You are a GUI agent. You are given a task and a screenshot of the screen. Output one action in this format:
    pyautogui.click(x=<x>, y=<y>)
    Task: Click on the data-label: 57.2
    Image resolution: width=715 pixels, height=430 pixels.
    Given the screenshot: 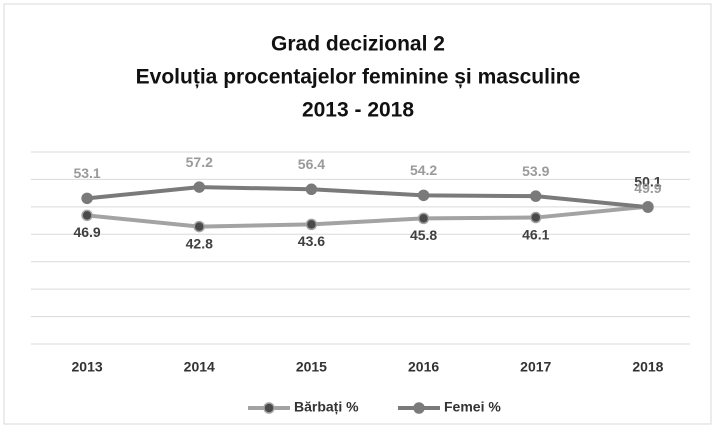 What is the action you would take?
    pyautogui.click(x=199, y=162)
    